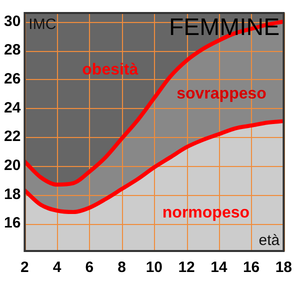 The image size is (300, 285). Describe the element at coordinates (186, 267) in the screenshot. I see `x-tick-label: 12` at that location.